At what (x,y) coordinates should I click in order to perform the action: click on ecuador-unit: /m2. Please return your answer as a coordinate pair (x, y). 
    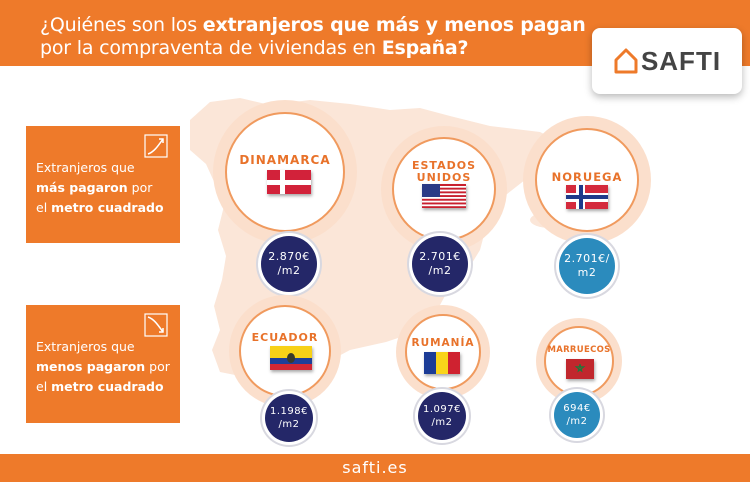
    Looking at the image, I should click on (289, 424).